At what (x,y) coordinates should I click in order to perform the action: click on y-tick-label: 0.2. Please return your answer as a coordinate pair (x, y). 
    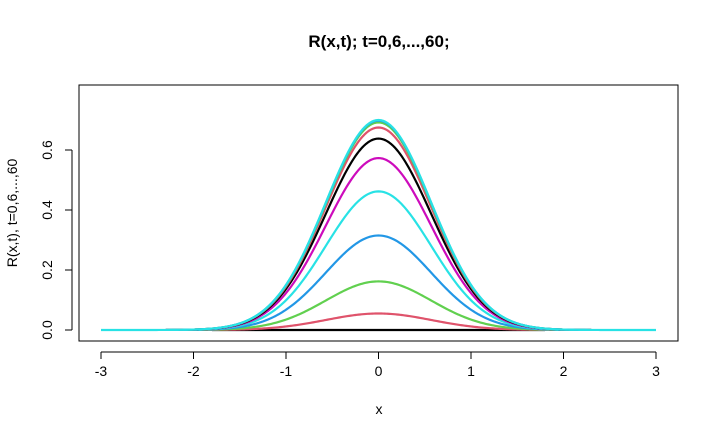
    Looking at the image, I should click on (47, 270).